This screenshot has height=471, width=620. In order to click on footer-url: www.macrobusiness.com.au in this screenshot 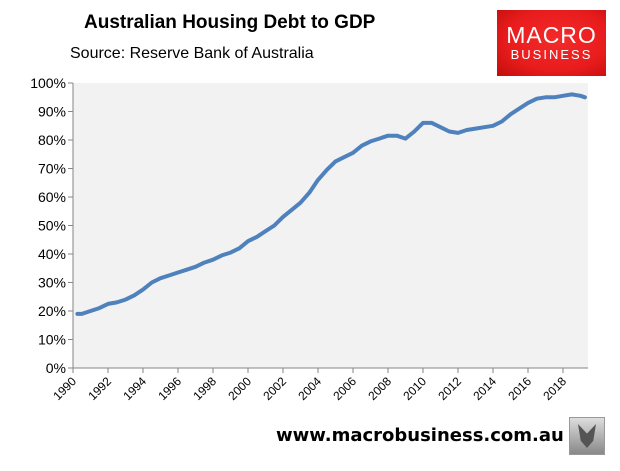, I will do `click(420, 435)`.